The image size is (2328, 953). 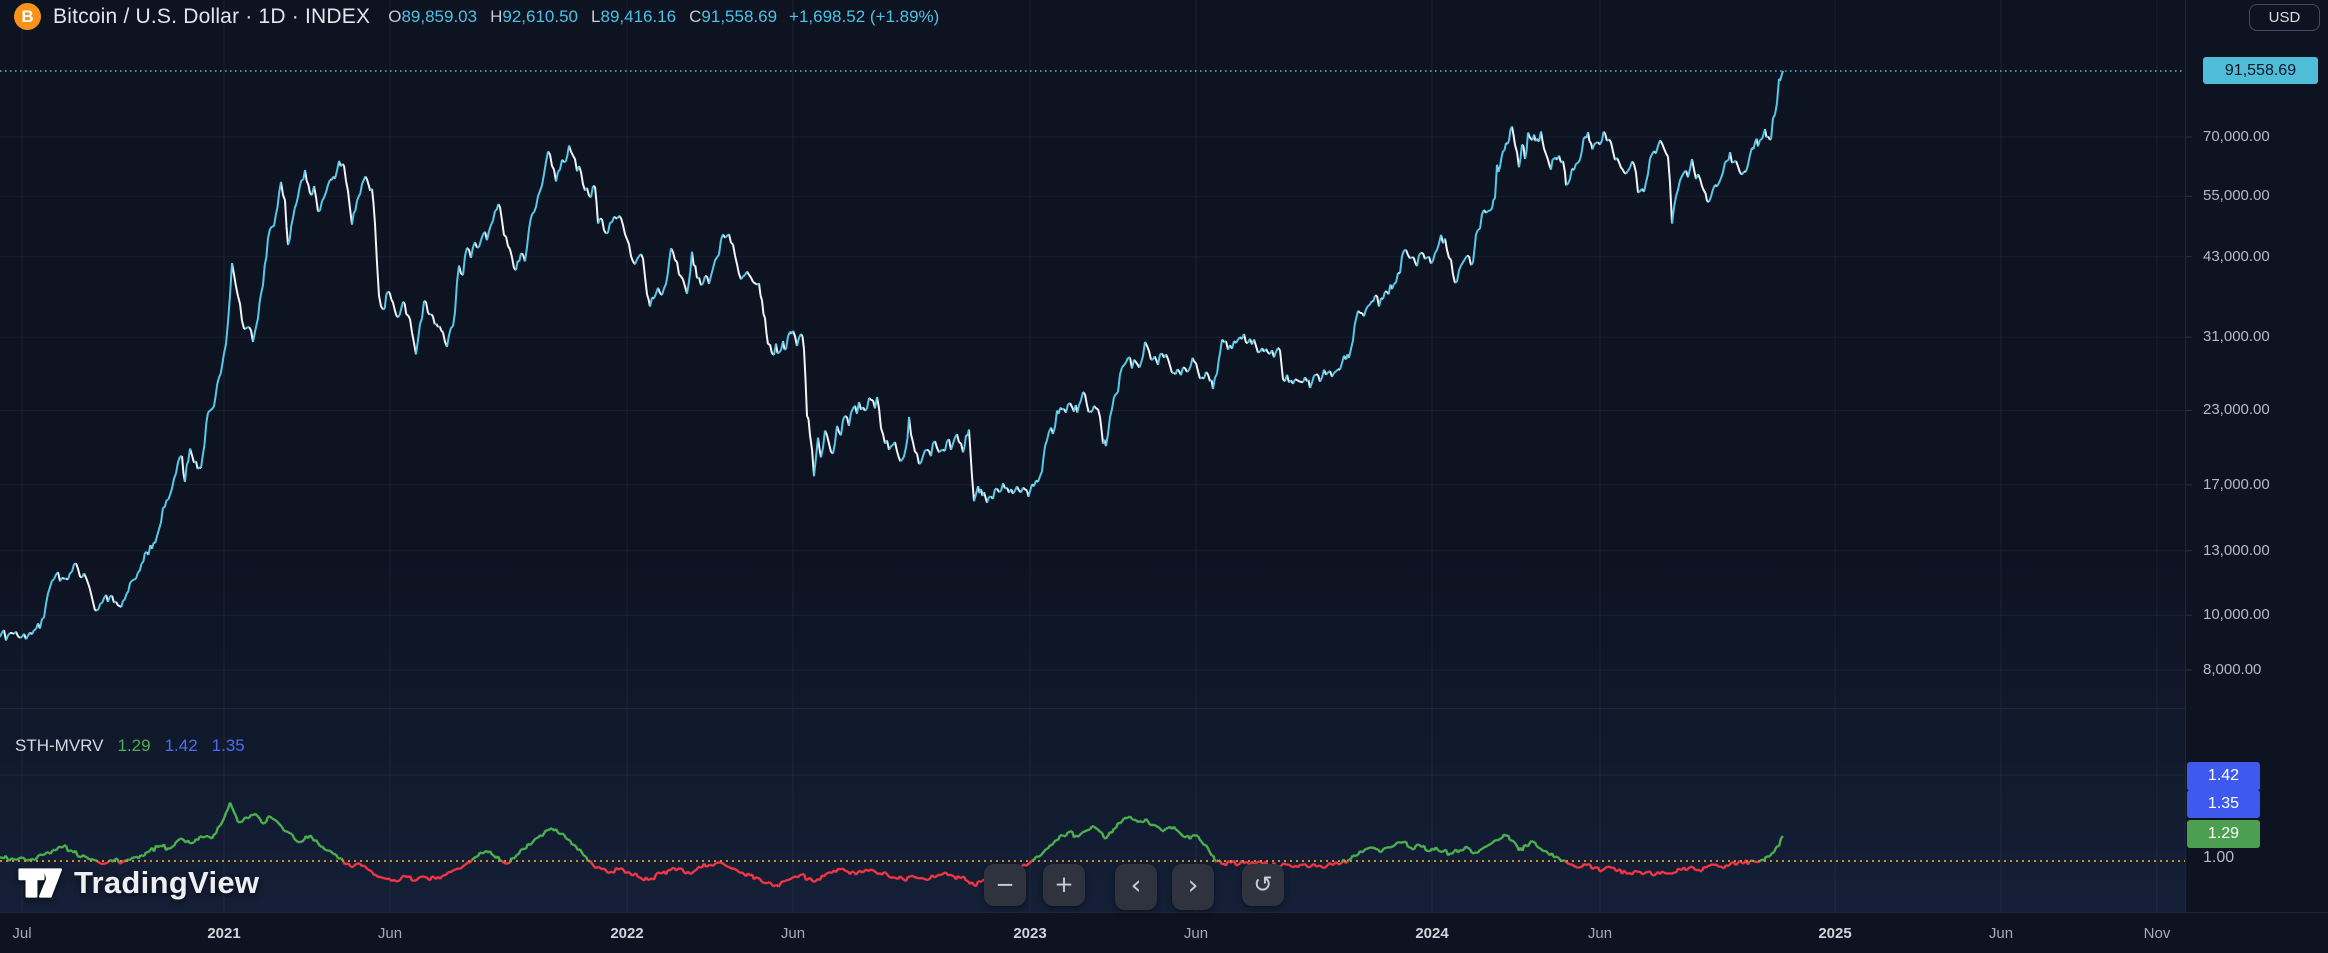 I want to click on indicator-badge-142: 1.42, so click(x=2223, y=776).